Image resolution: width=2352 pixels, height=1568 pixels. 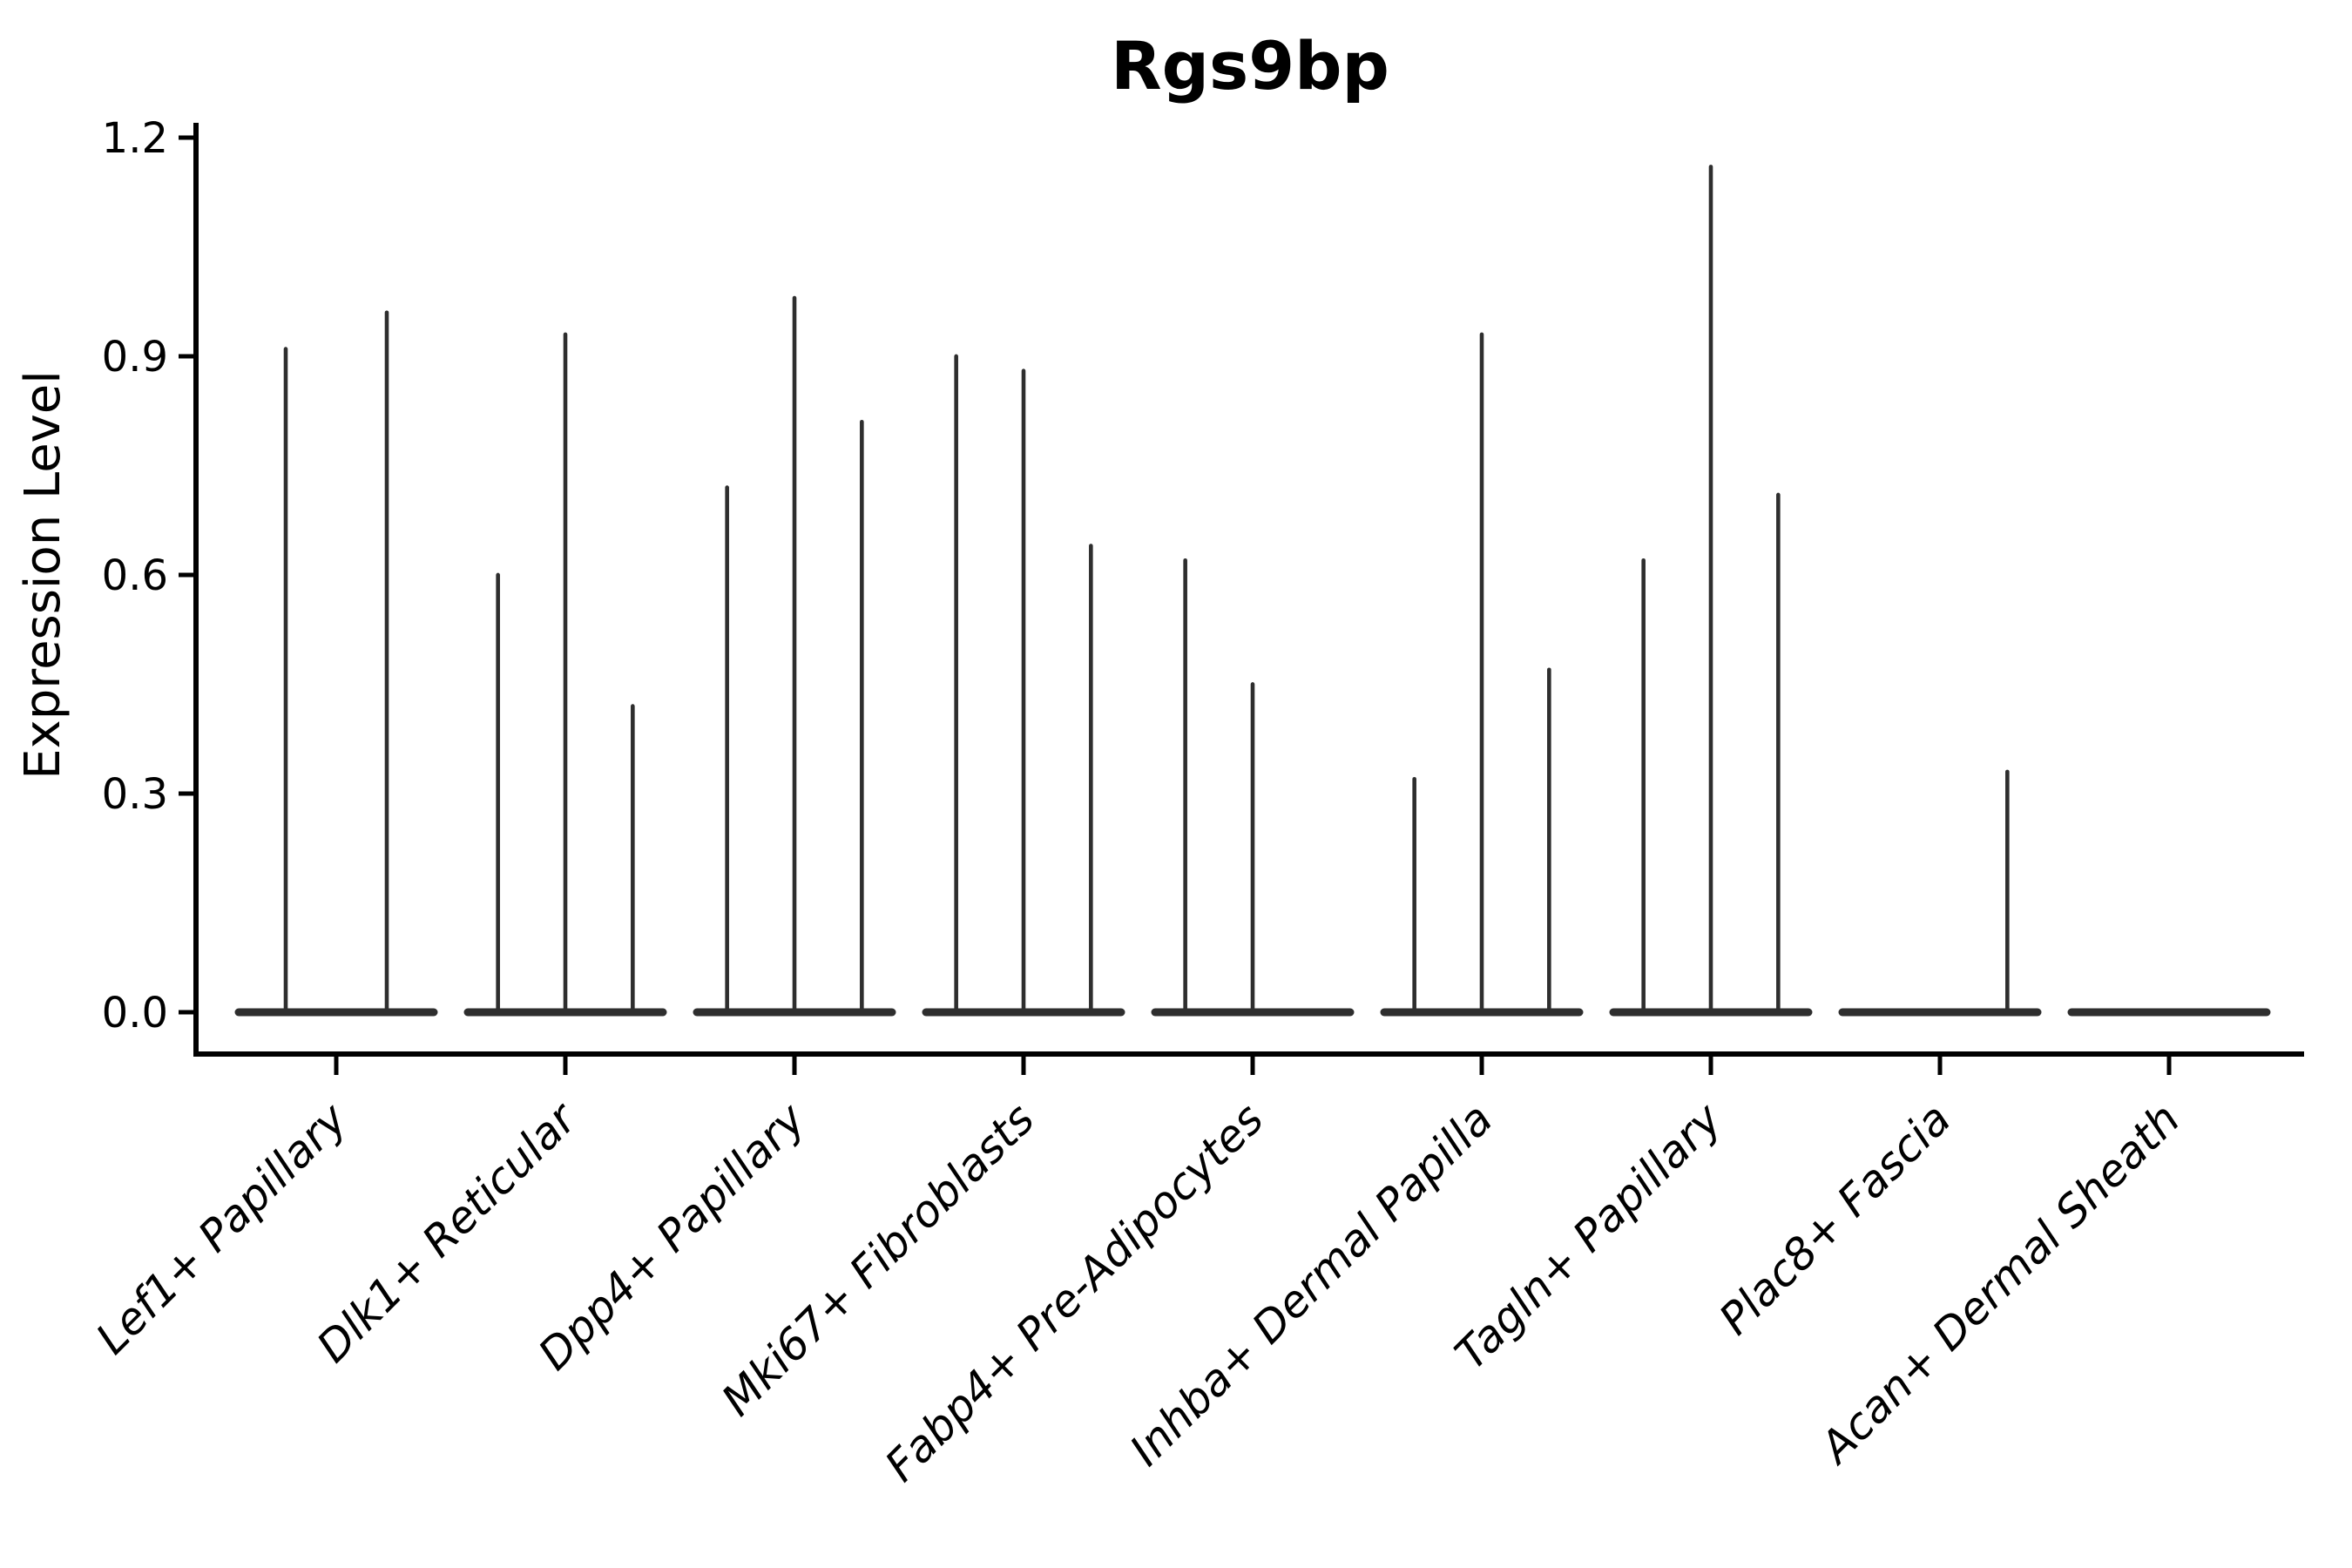 I want to click on x-tick-label: Inhba+ Dermal Papilla, so click(x=1311, y=1284).